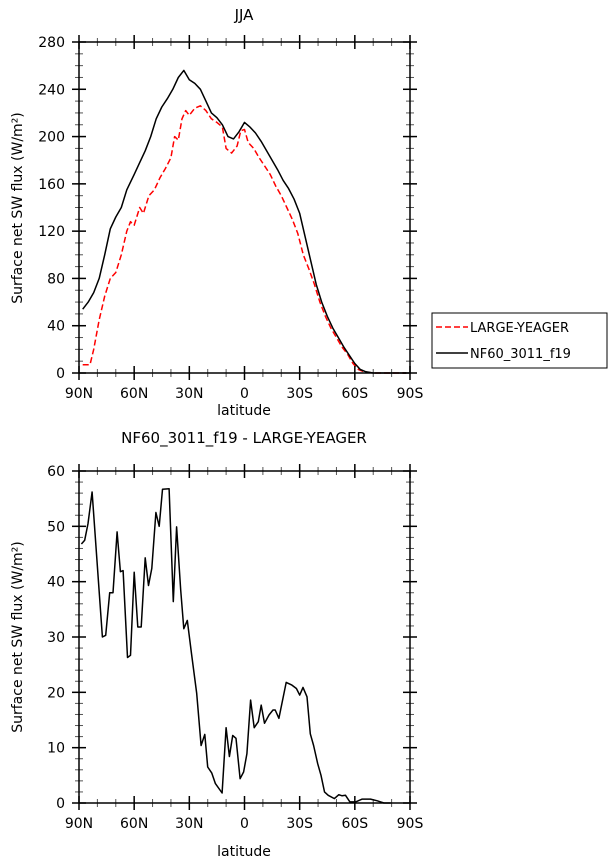 The image size is (610, 866). What do you see at coordinates (56, 527) in the screenshot?
I see `y-tick-label: 50` at bounding box center [56, 527].